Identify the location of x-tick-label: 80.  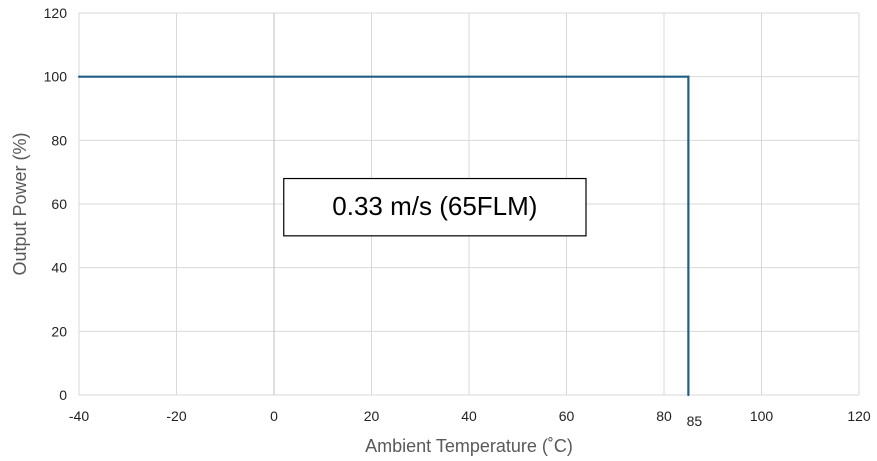
(664, 416).